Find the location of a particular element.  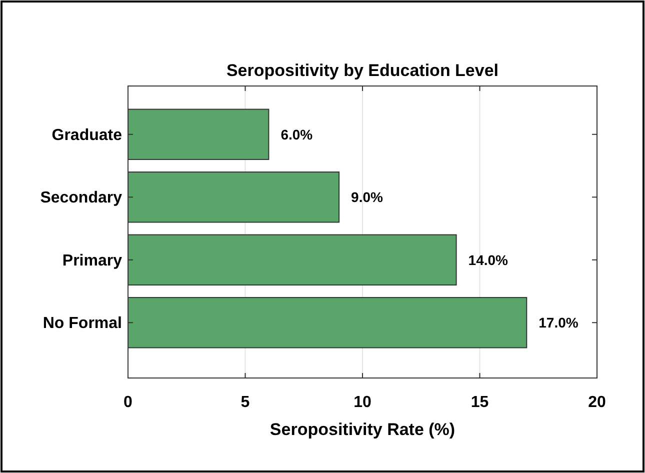

x-tick-label: 20 is located at coordinates (597, 402).